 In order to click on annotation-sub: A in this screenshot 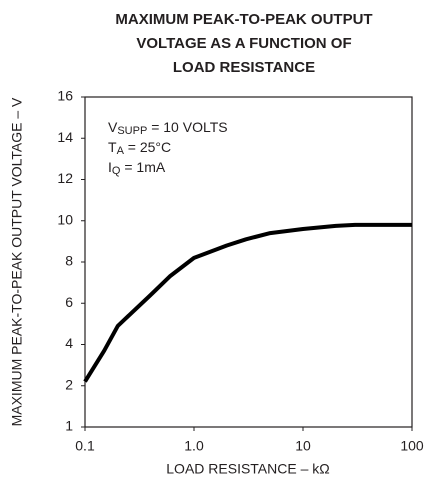, I will do `click(121, 151)`.